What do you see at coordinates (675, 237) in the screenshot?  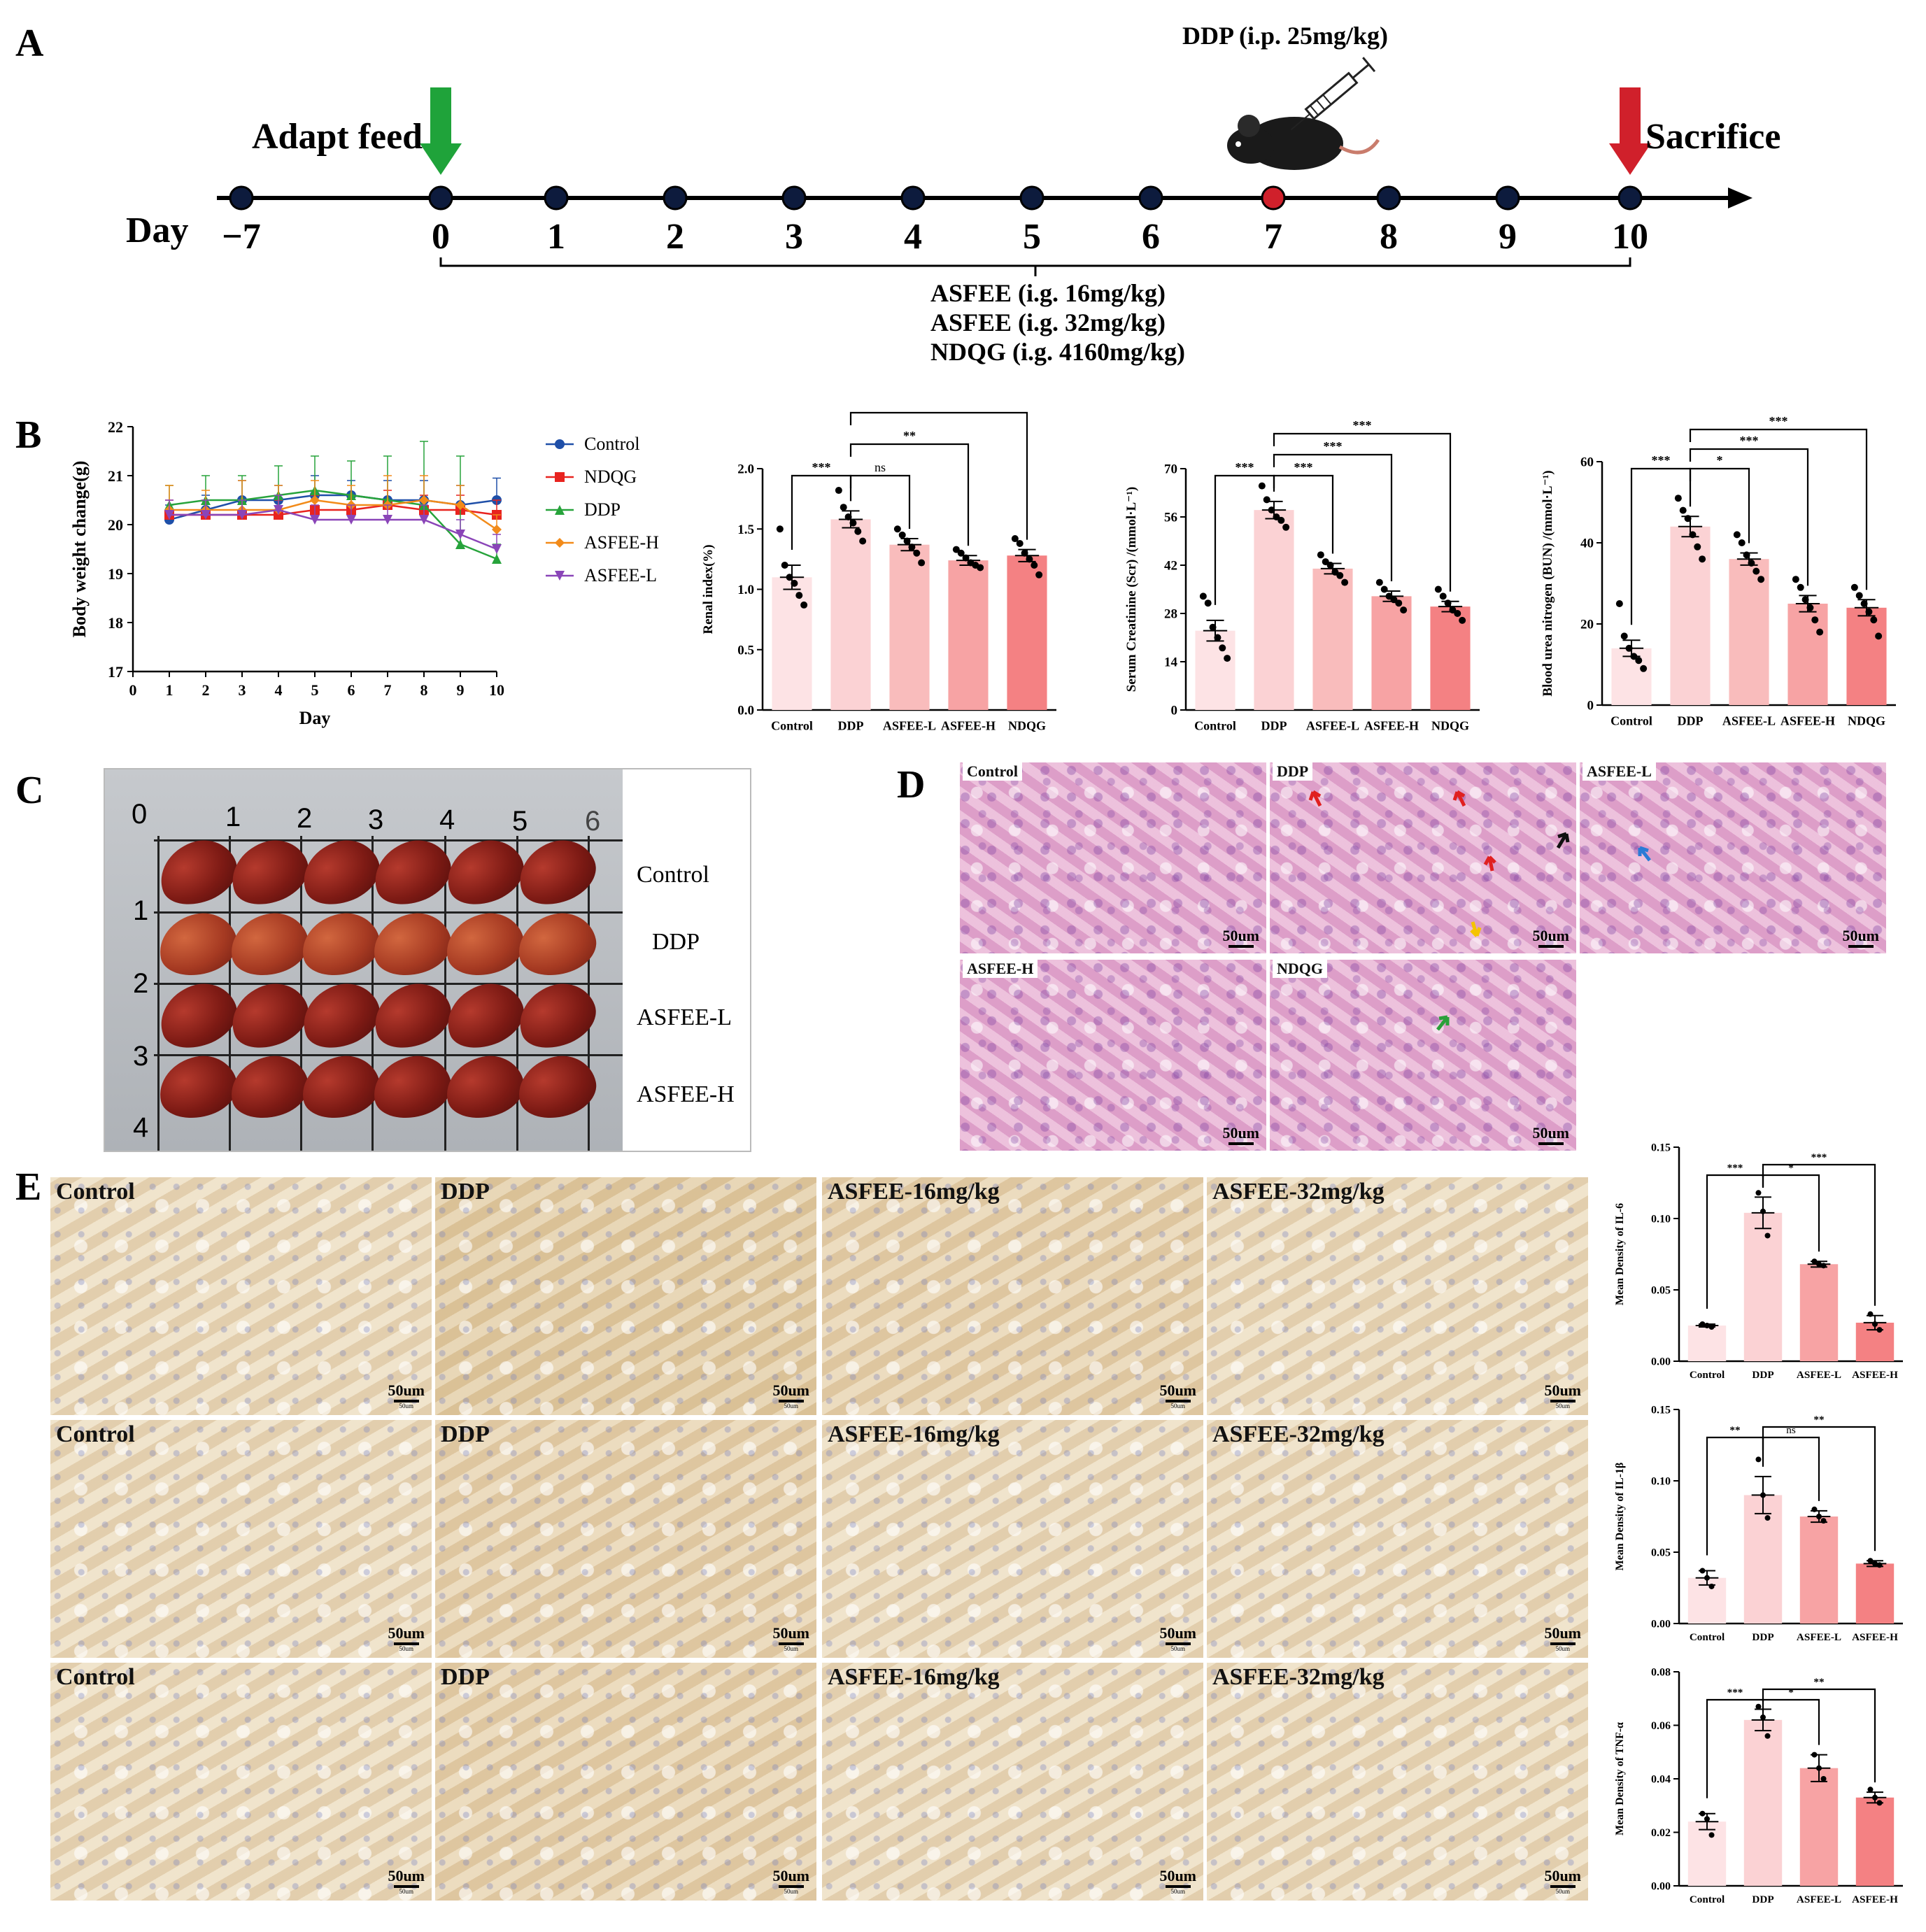 I see `day-tick-label: 2` at bounding box center [675, 237].